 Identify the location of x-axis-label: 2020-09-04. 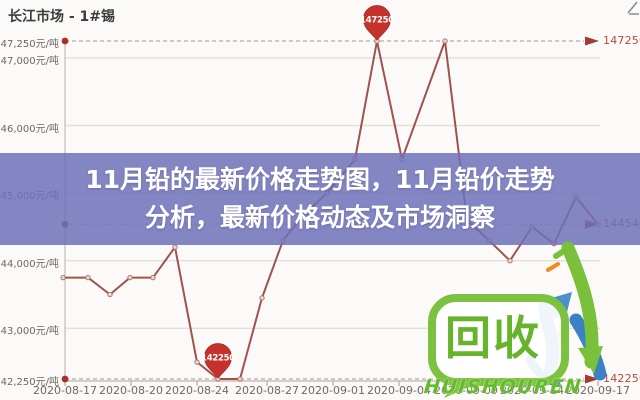
(399, 390).